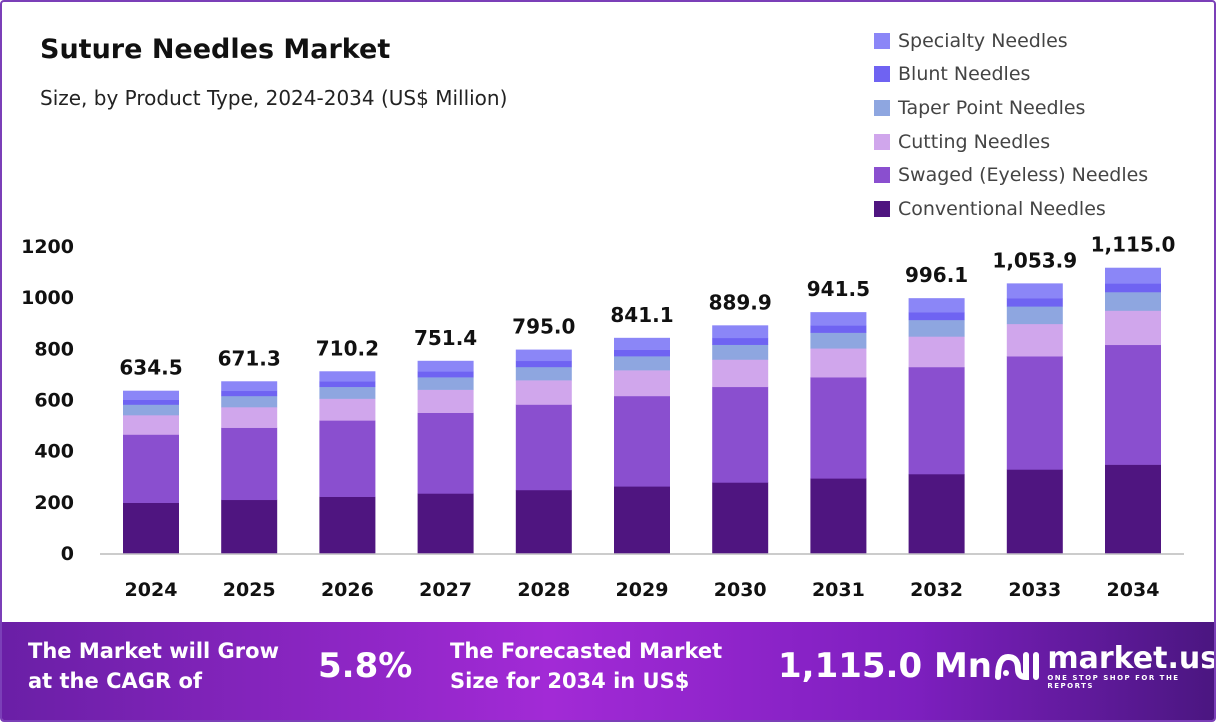 This screenshot has width=1216, height=722. I want to click on total-label: 710.2, so click(347, 348).